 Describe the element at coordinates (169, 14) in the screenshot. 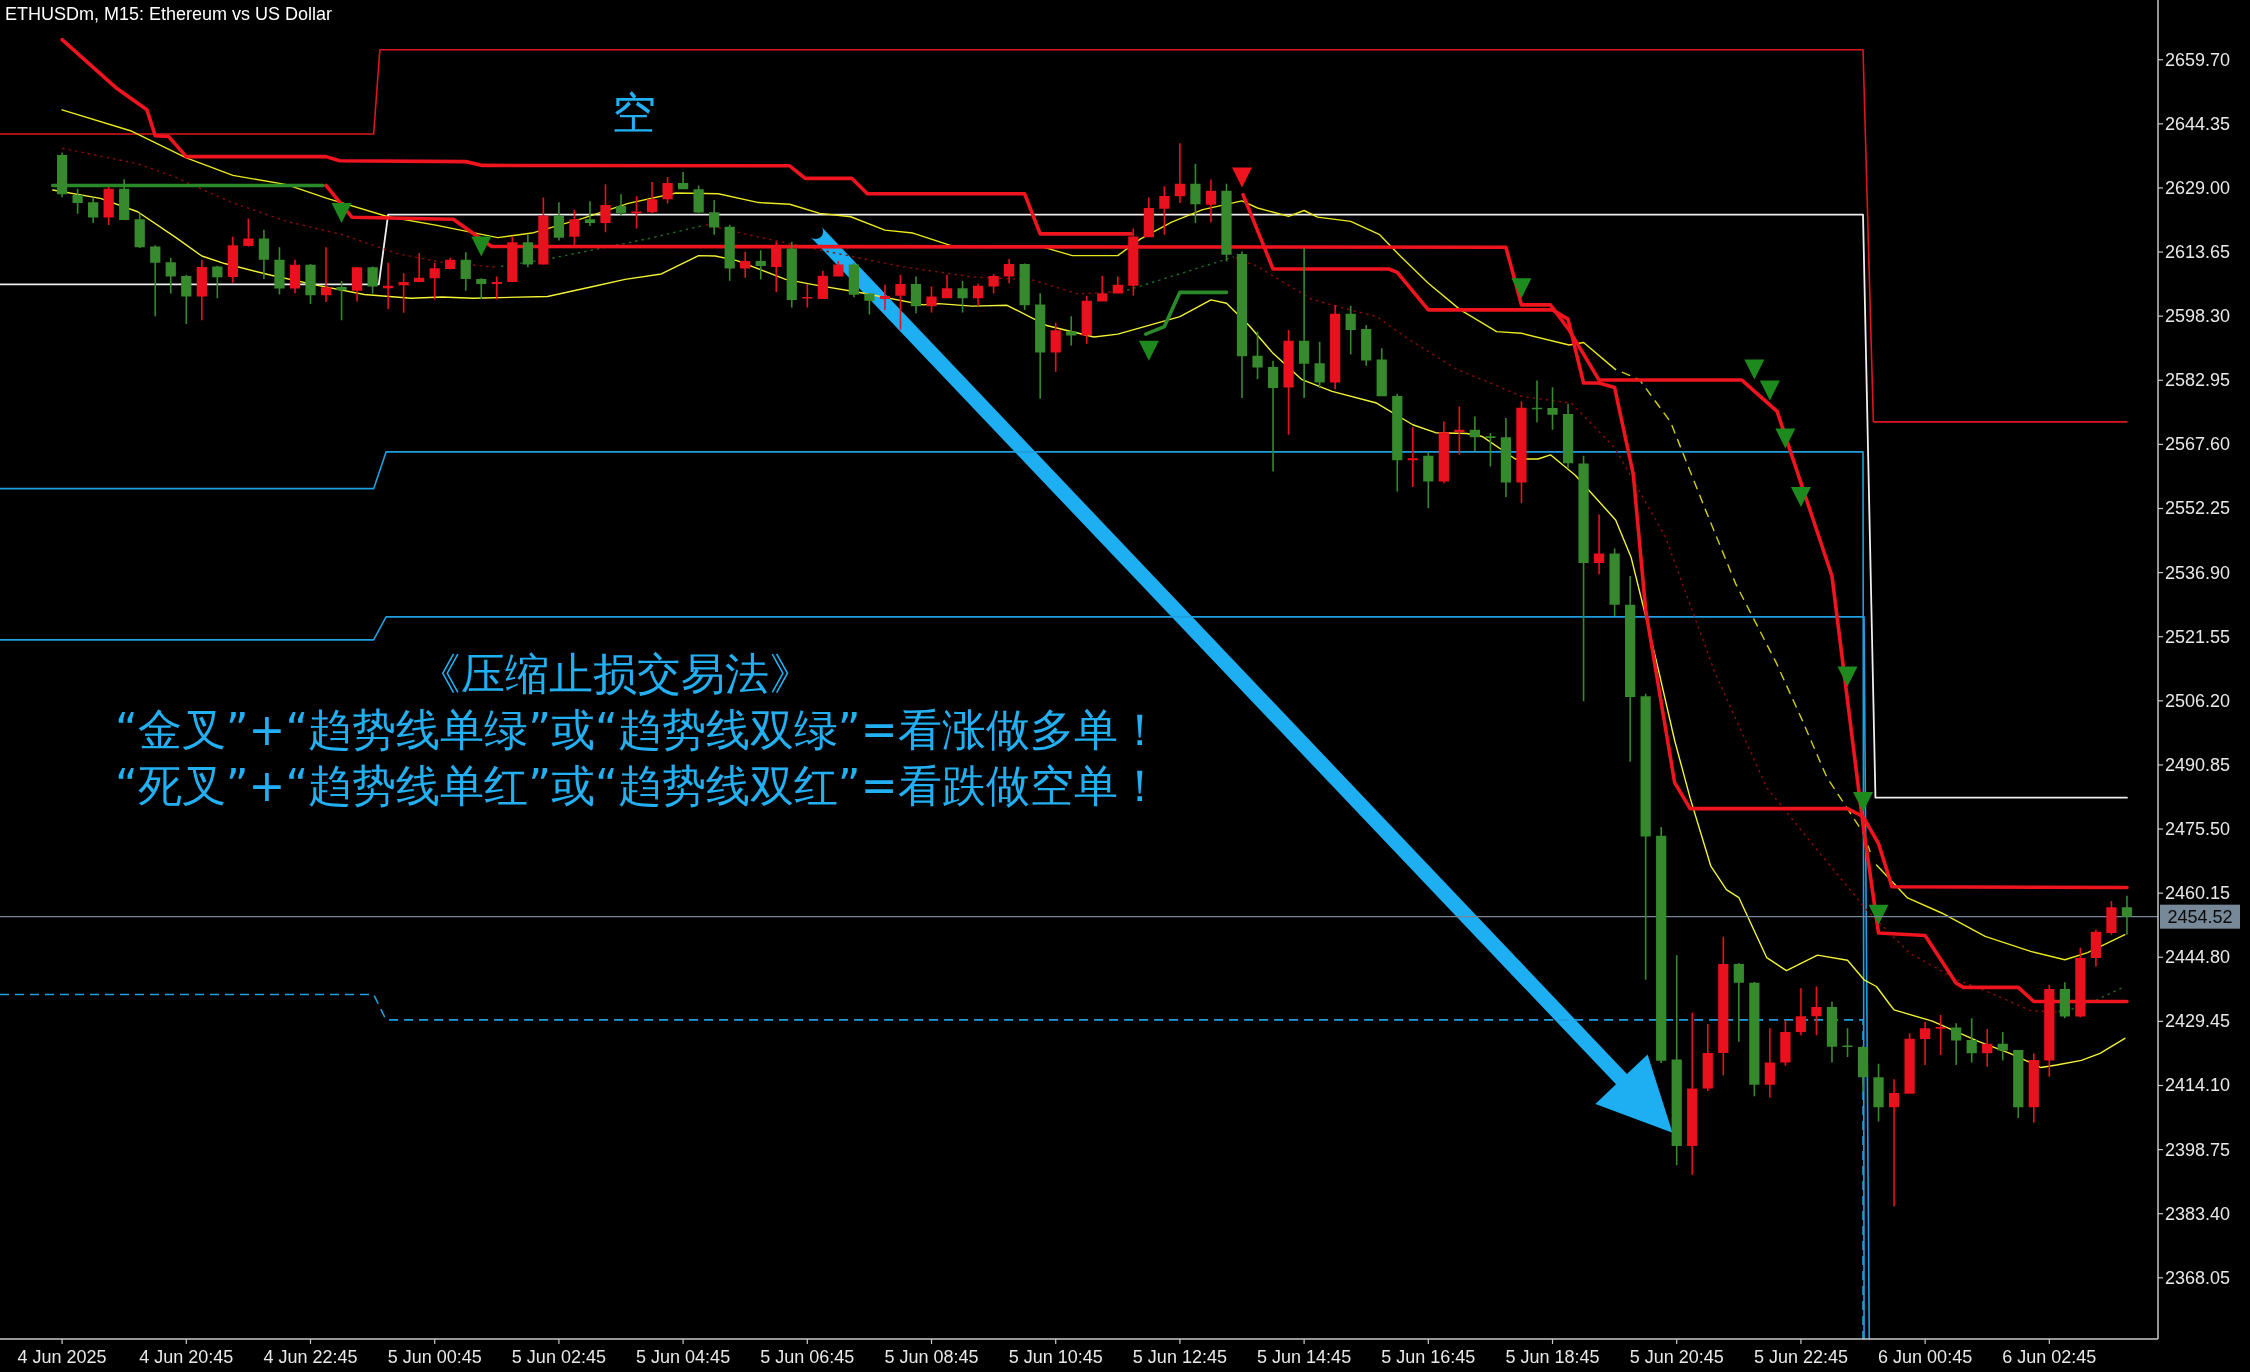

I see `chart-title: ETHUSDm, M15: Ethereum vs US Dollar` at that location.